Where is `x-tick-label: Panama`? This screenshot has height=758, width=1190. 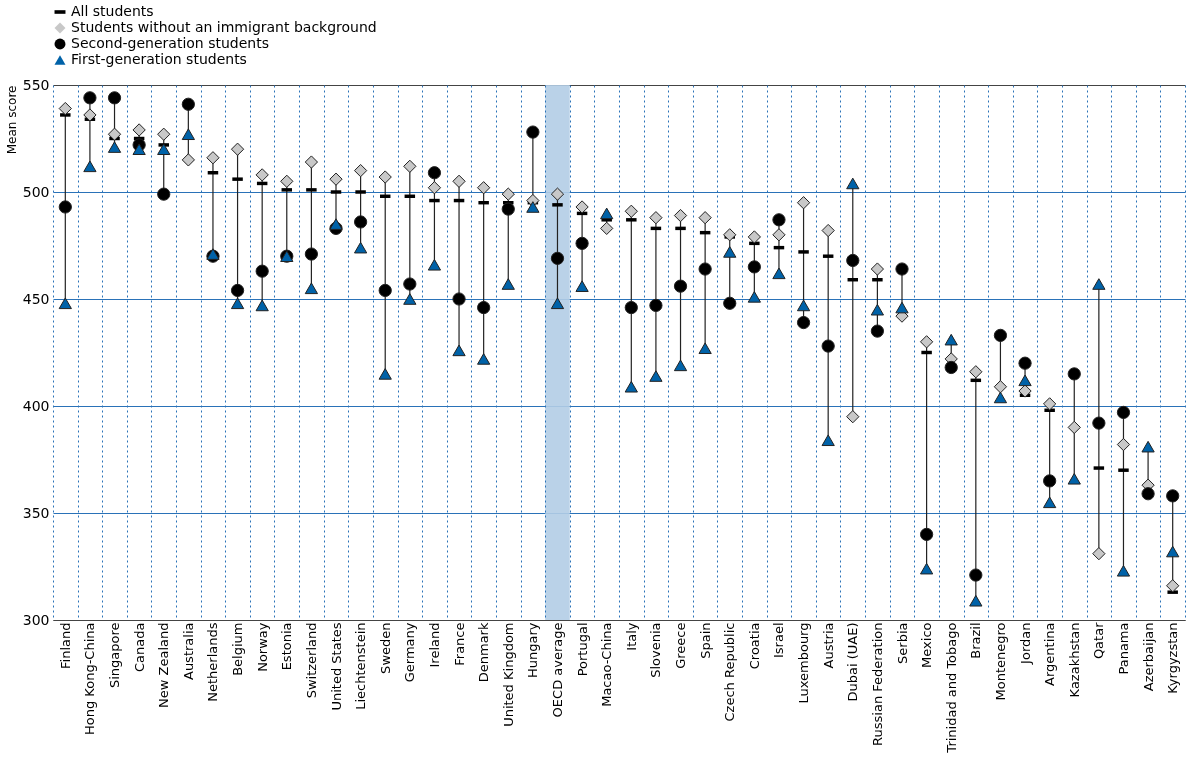 x-tick-label: Panama is located at coordinates (1123, 648).